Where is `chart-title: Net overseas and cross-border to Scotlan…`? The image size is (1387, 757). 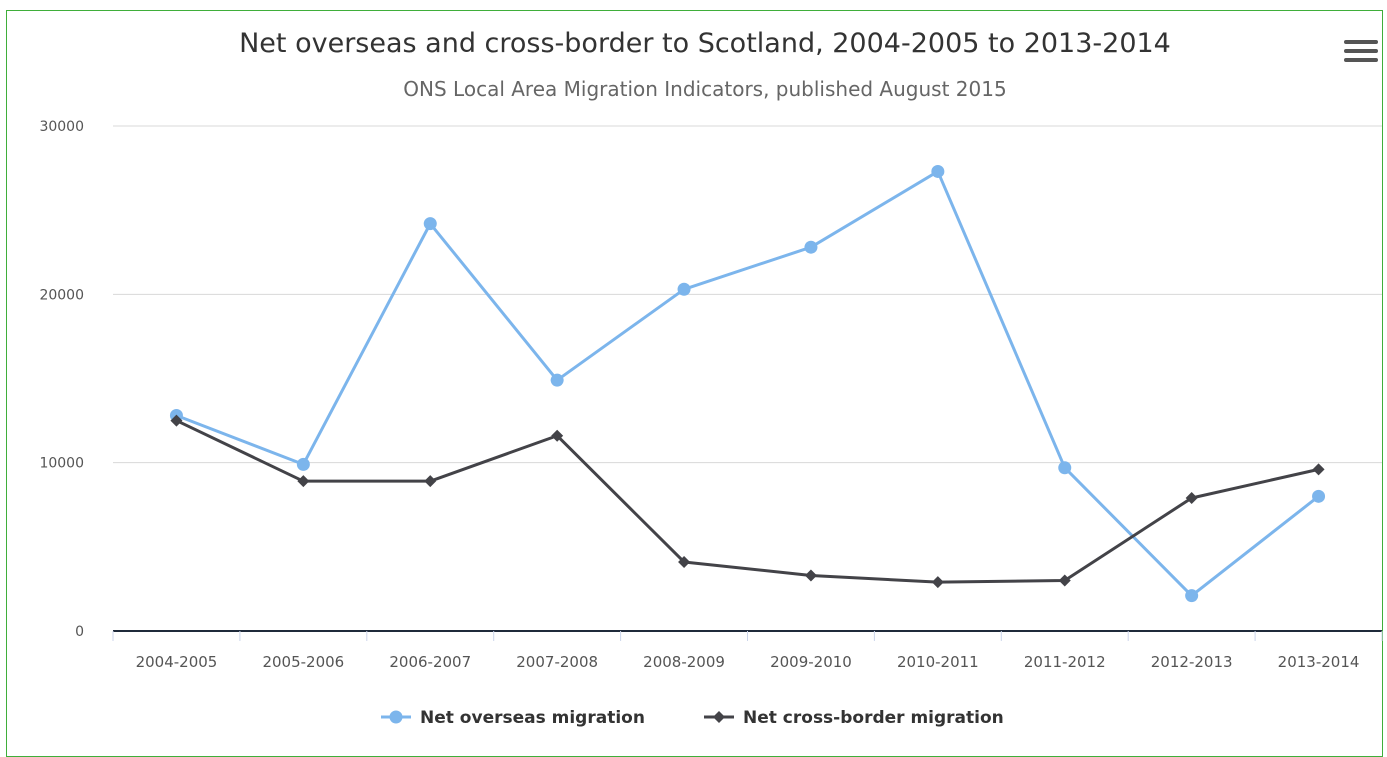
chart-title: Net overseas and cross-border to Scotlan… is located at coordinates (705, 43).